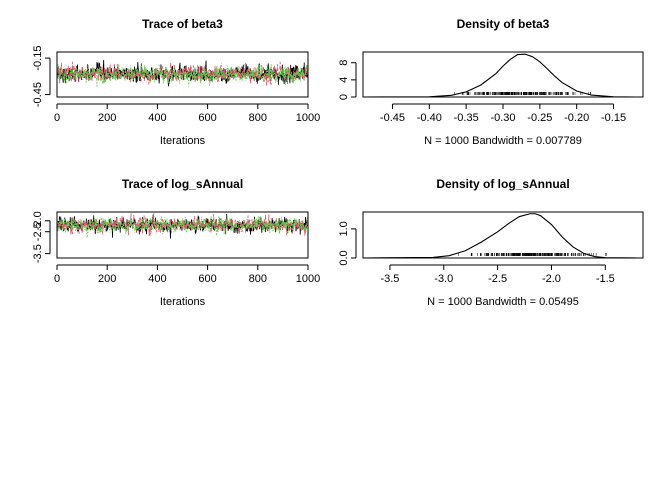  Describe the element at coordinates (466, 118) in the screenshot. I see `x-tick-label: -0.35` at that location.